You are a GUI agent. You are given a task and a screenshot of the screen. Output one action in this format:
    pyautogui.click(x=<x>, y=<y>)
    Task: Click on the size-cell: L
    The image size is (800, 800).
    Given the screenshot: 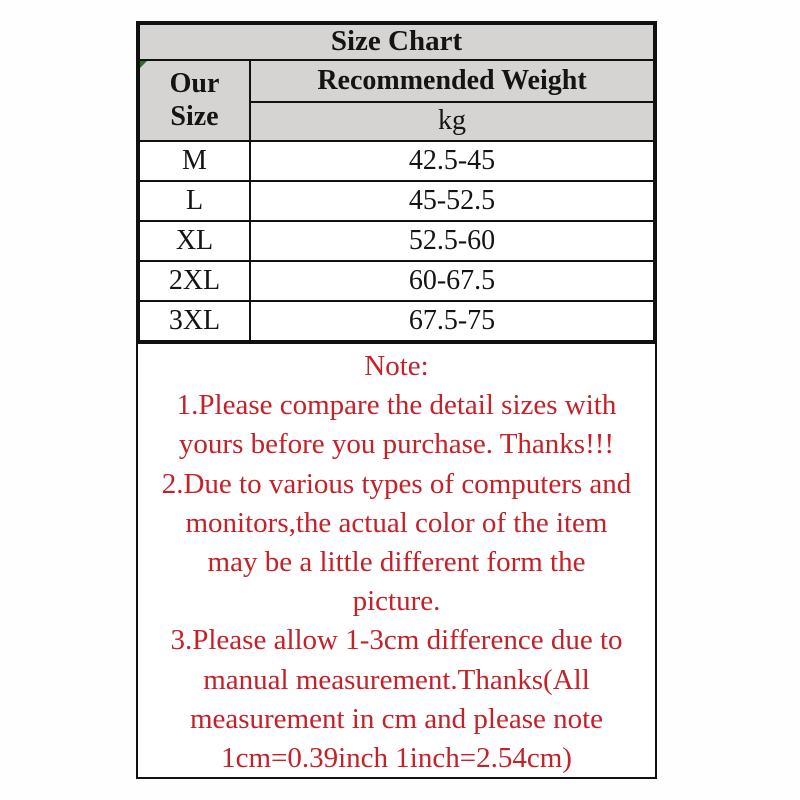 What is the action you would take?
    pyautogui.click(x=194, y=201)
    